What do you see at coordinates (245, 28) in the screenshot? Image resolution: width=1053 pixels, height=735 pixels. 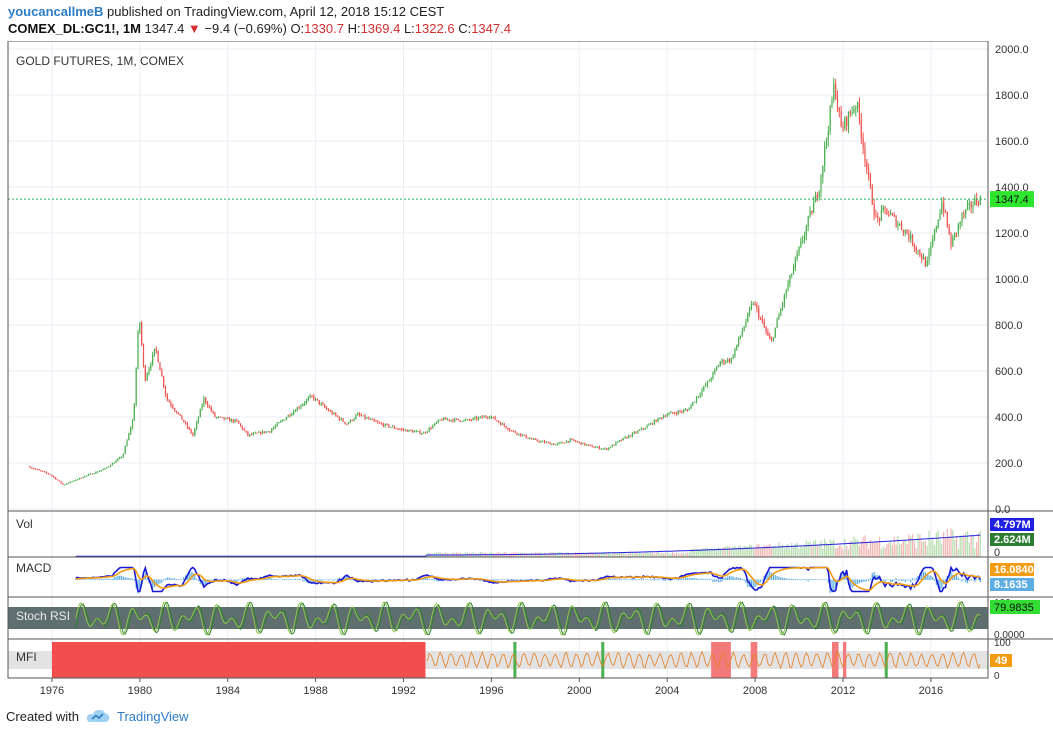 I see `price-change: −9.4 (−0.69%)` at bounding box center [245, 28].